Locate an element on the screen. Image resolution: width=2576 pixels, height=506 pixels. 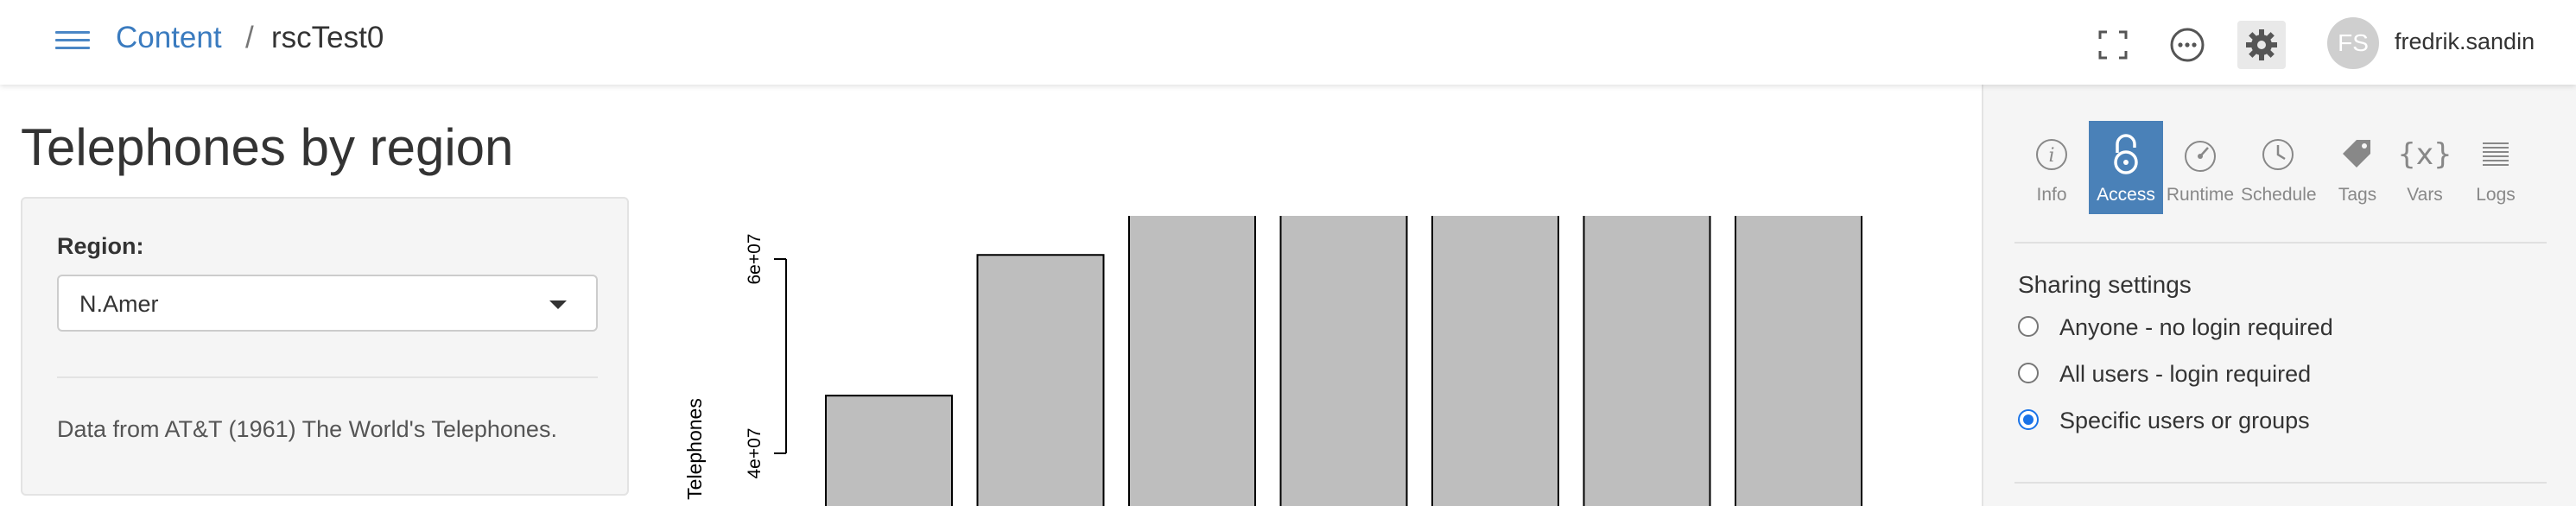
bar-1959 is located at coordinates (1495, 361).